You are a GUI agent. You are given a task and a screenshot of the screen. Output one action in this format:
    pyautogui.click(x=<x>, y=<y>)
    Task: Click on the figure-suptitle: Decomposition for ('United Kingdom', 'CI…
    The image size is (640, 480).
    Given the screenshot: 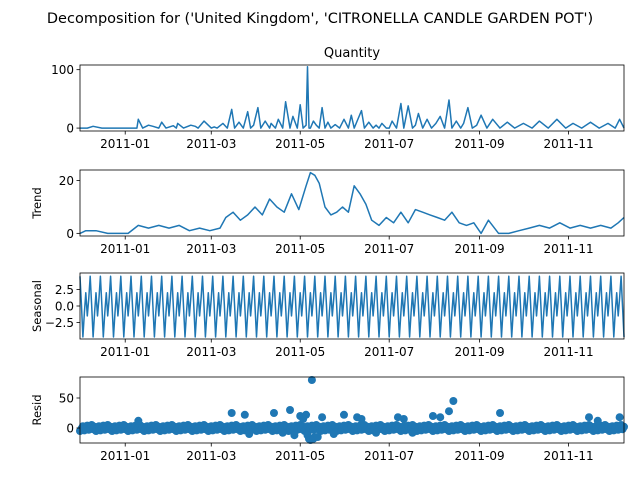 What is the action you would take?
    pyautogui.click(x=320, y=19)
    